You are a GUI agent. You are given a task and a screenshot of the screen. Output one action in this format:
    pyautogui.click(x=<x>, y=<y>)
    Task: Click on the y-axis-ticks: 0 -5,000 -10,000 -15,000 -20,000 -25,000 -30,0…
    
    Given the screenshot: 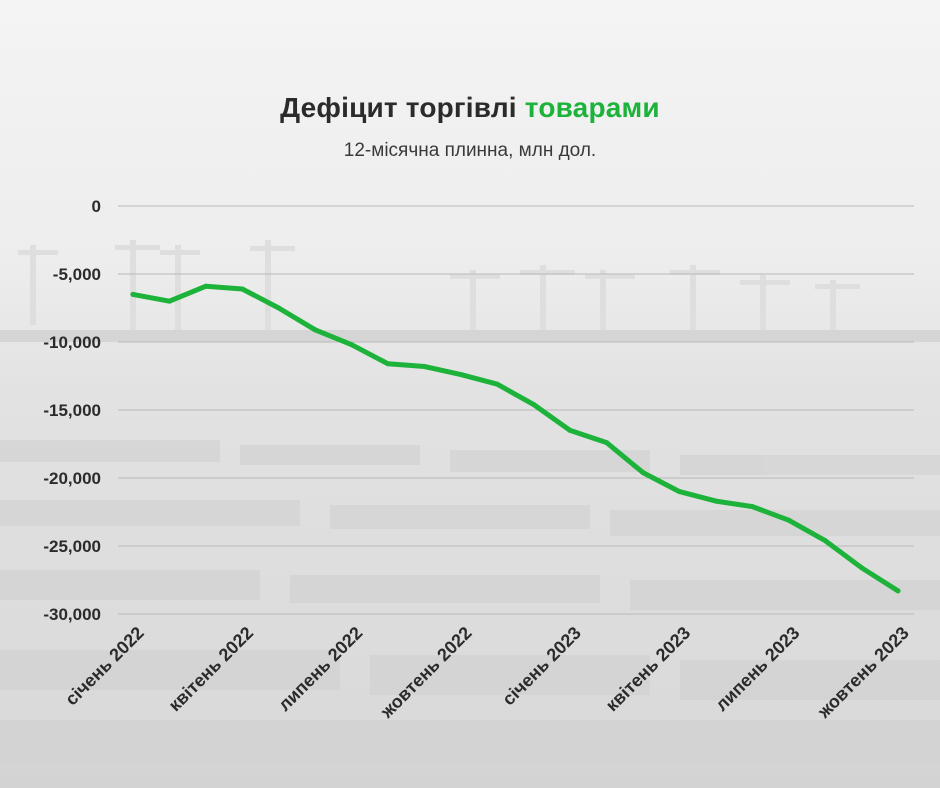 What is the action you would take?
    pyautogui.click(x=72, y=410)
    